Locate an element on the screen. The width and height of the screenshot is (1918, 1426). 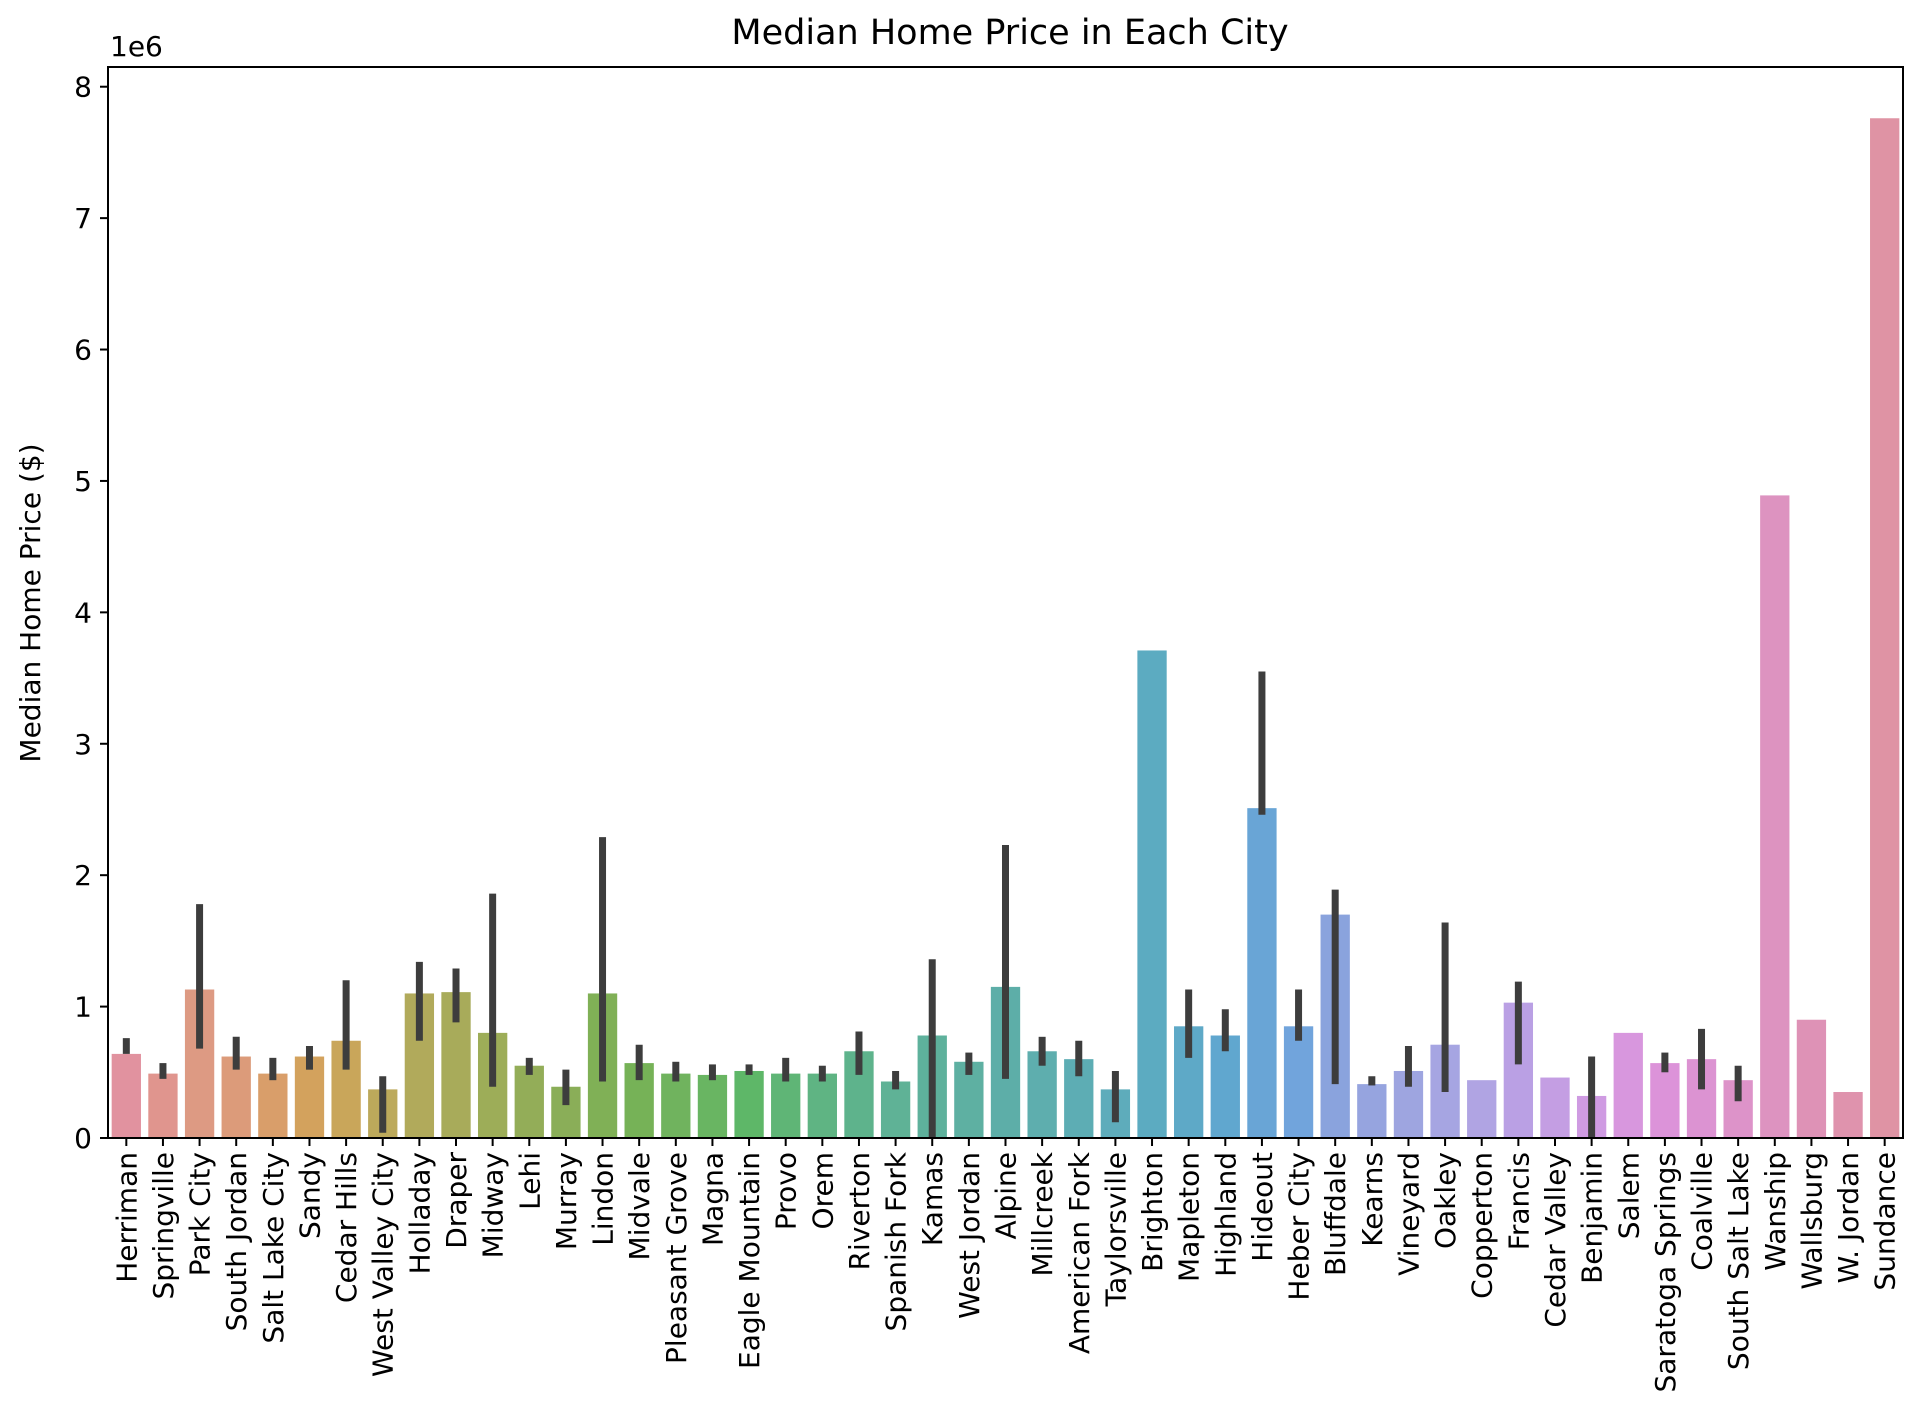
x-tick-label: Copperton is located at coordinates (1482, 1225).